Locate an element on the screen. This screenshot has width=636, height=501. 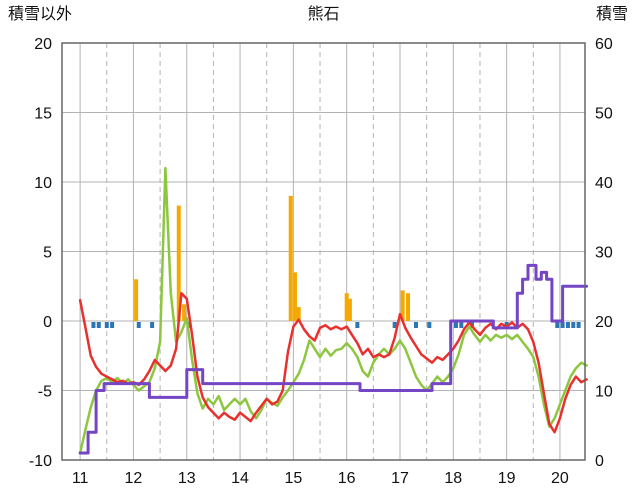
left-axis-tick-label: 10 is located at coordinates (43, 183).